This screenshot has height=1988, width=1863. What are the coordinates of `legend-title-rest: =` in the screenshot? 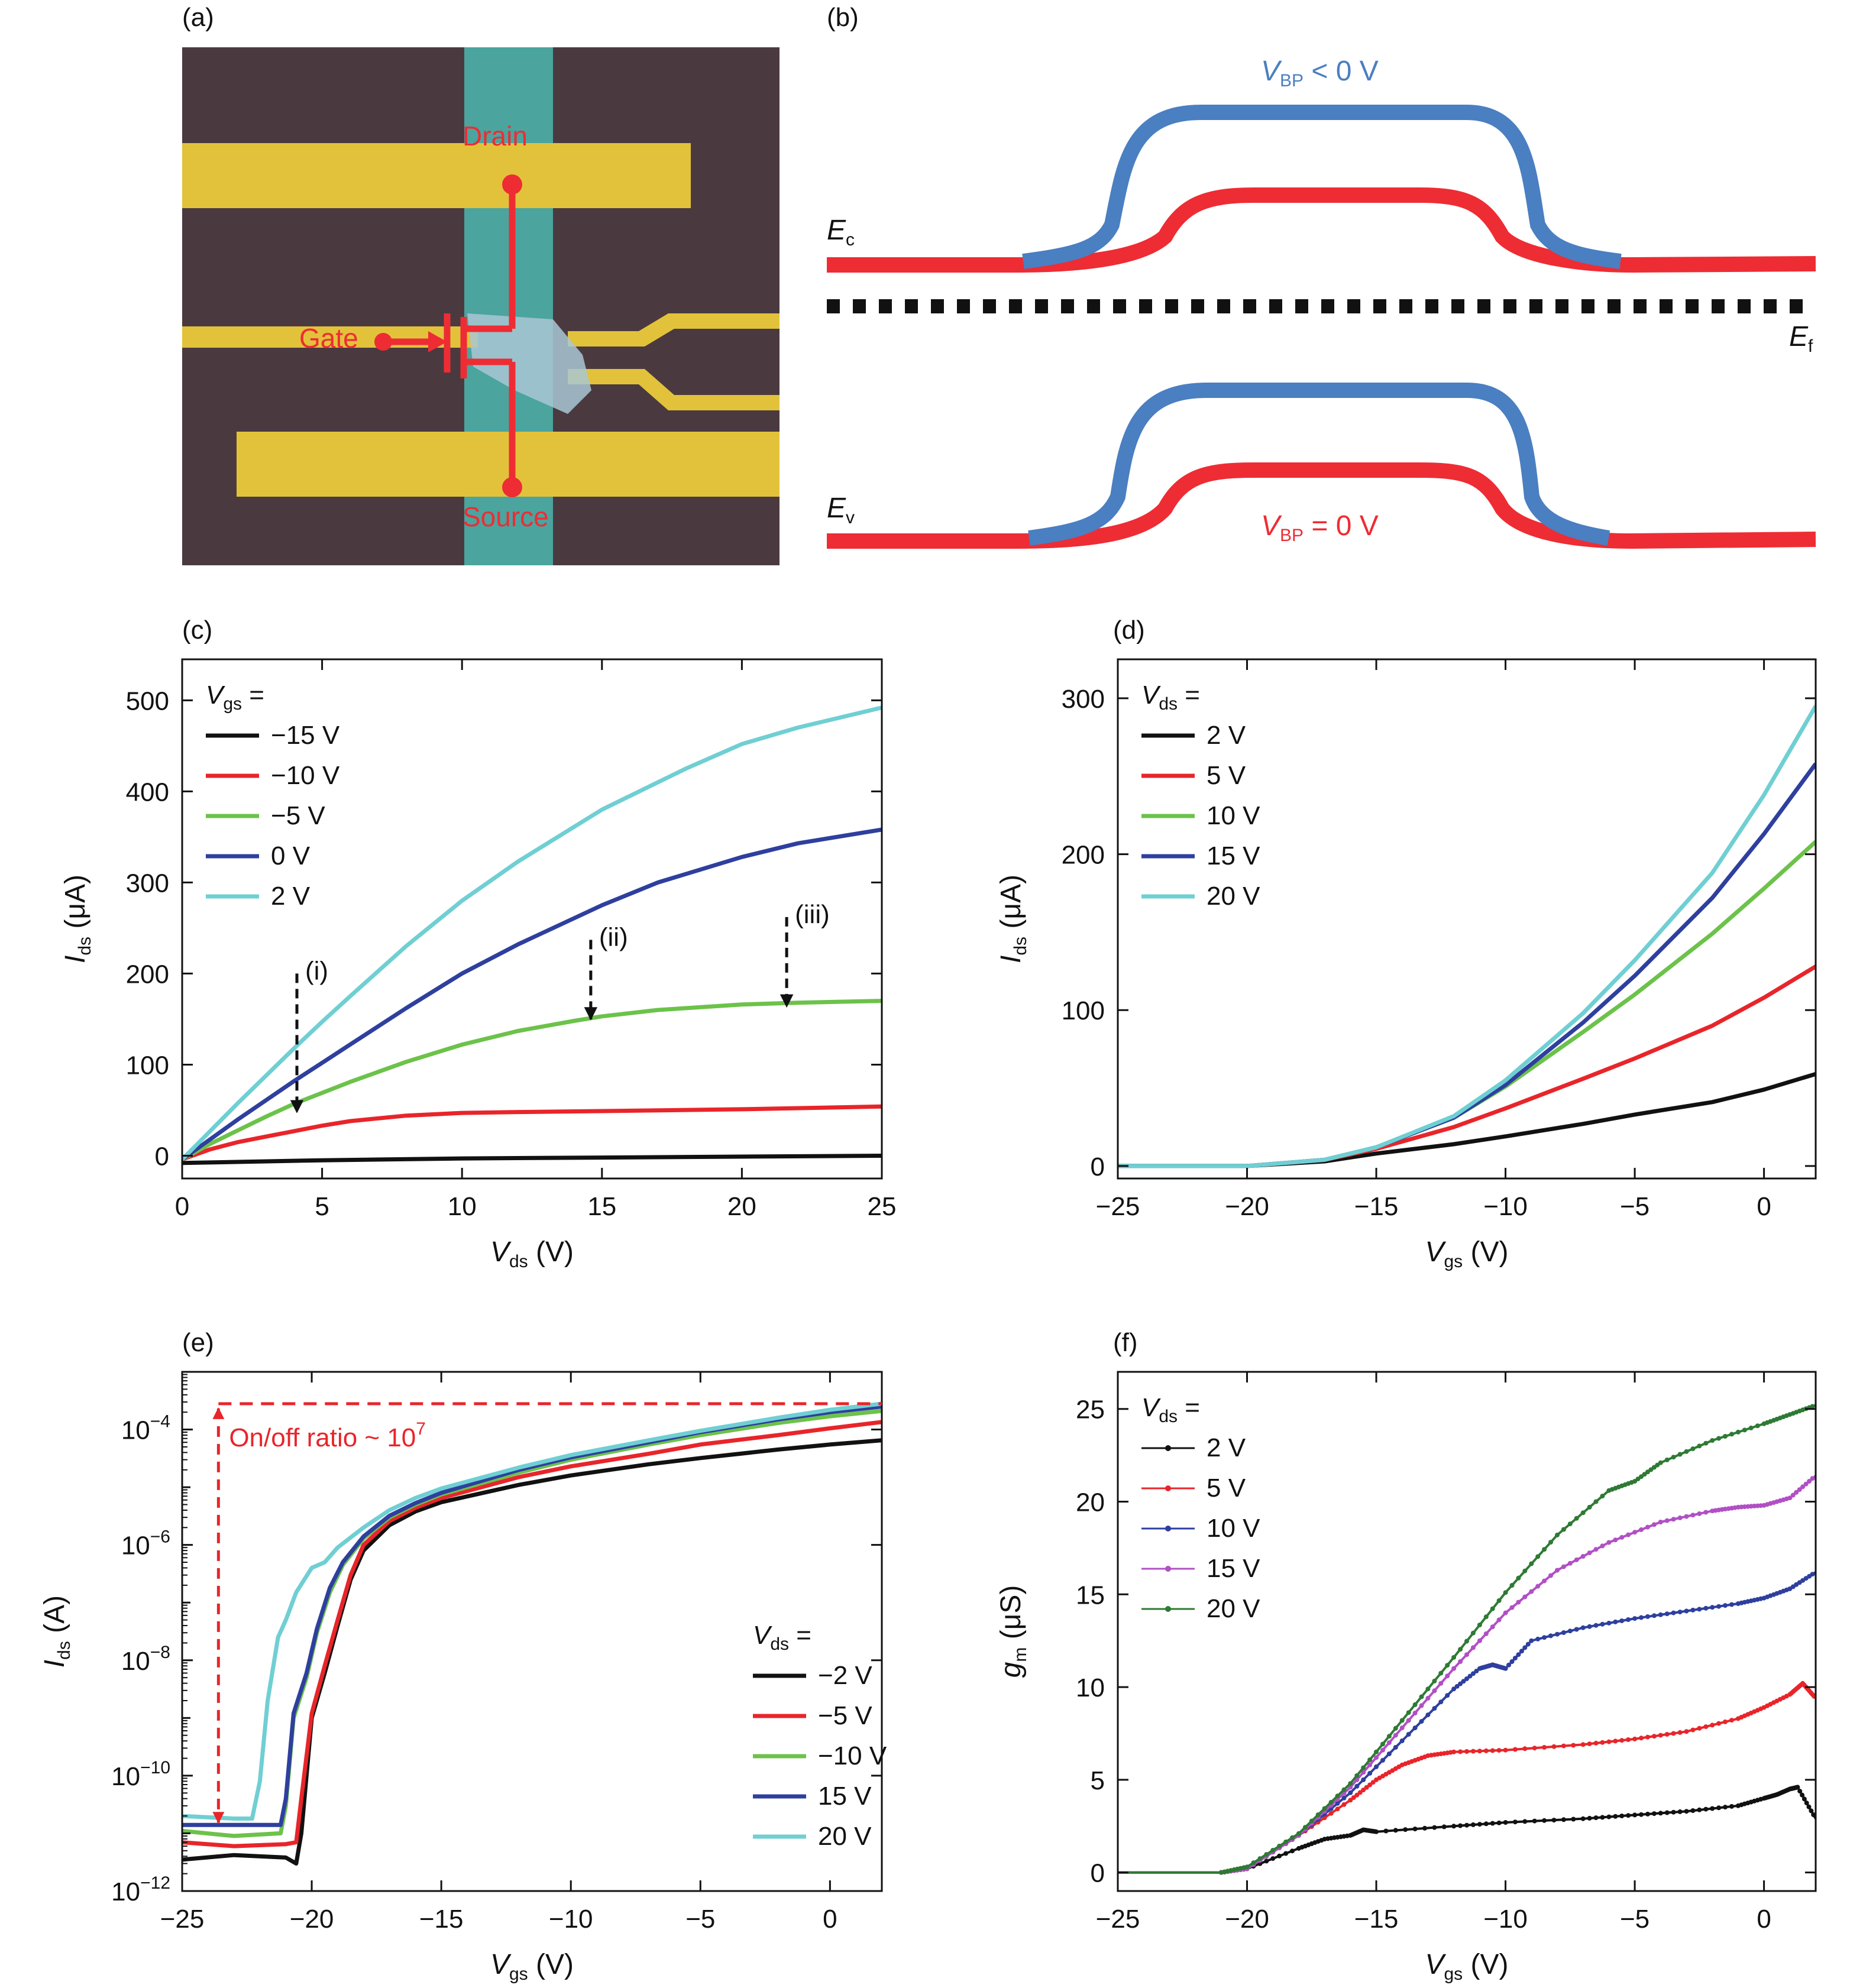 It's located at (253, 695).